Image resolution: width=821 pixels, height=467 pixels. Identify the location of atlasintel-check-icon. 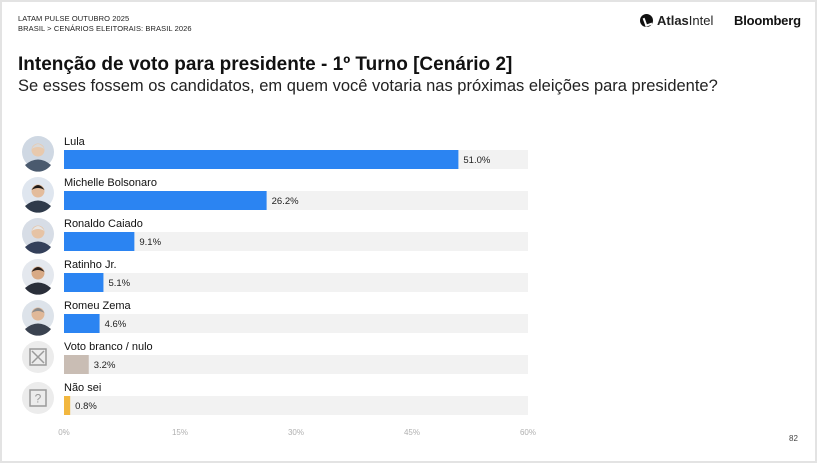
(646, 20).